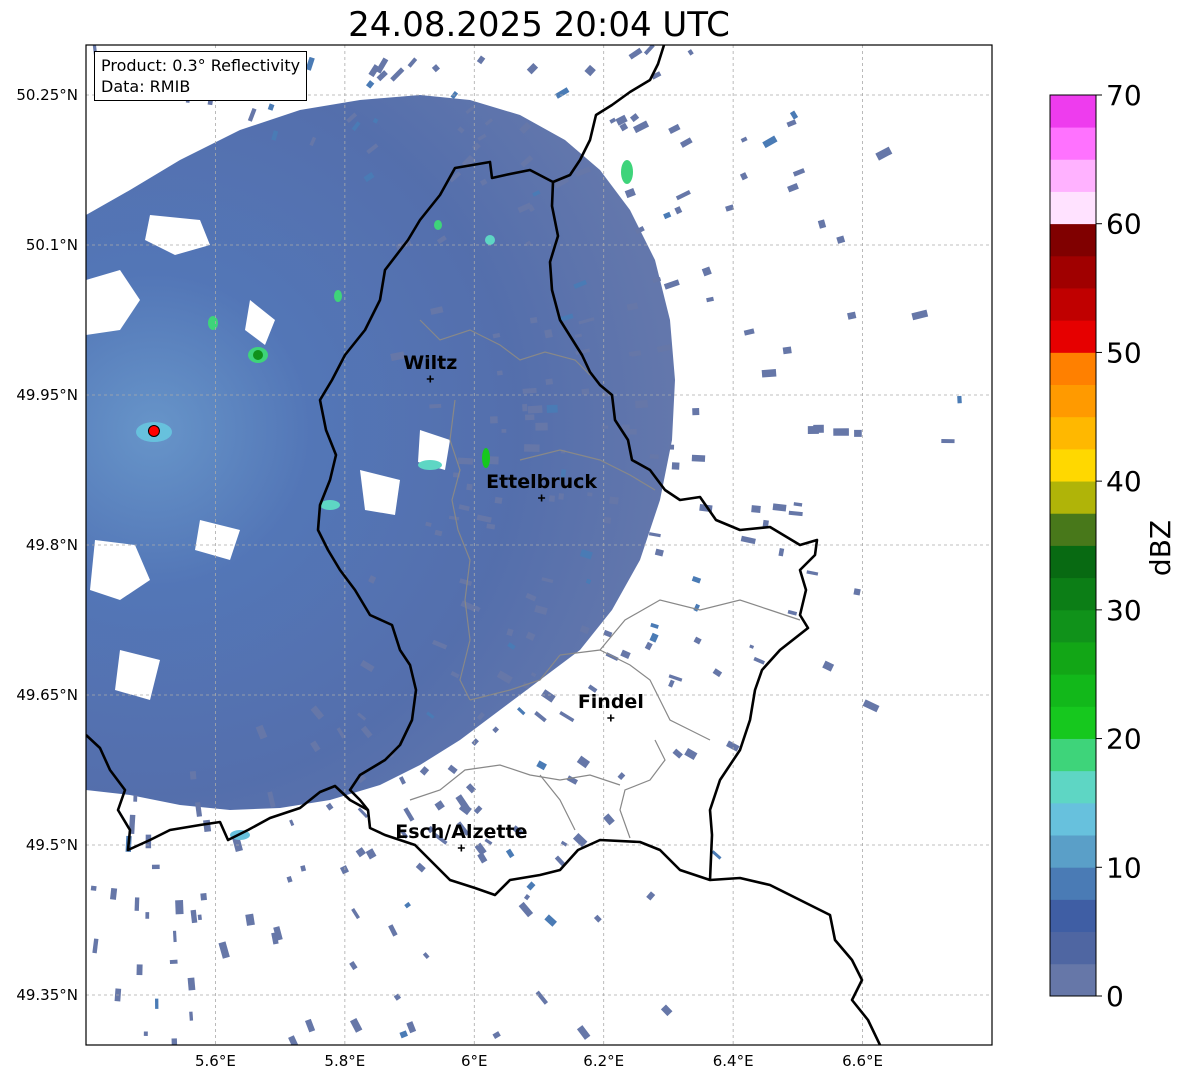 Image resolution: width=1184 pixels, height=1081 pixels. What do you see at coordinates (153, 431) in the screenshot?
I see `radar-site-marker` at bounding box center [153, 431].